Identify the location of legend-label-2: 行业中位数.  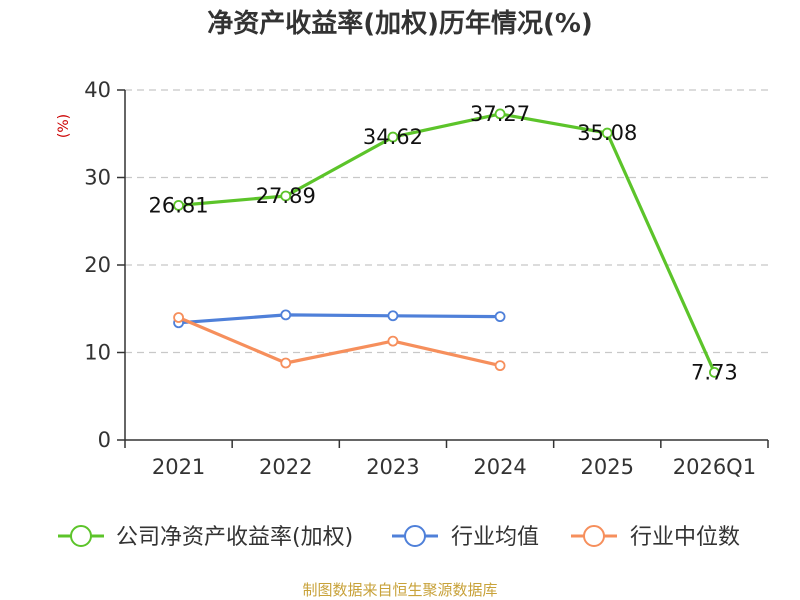
(685, 537).